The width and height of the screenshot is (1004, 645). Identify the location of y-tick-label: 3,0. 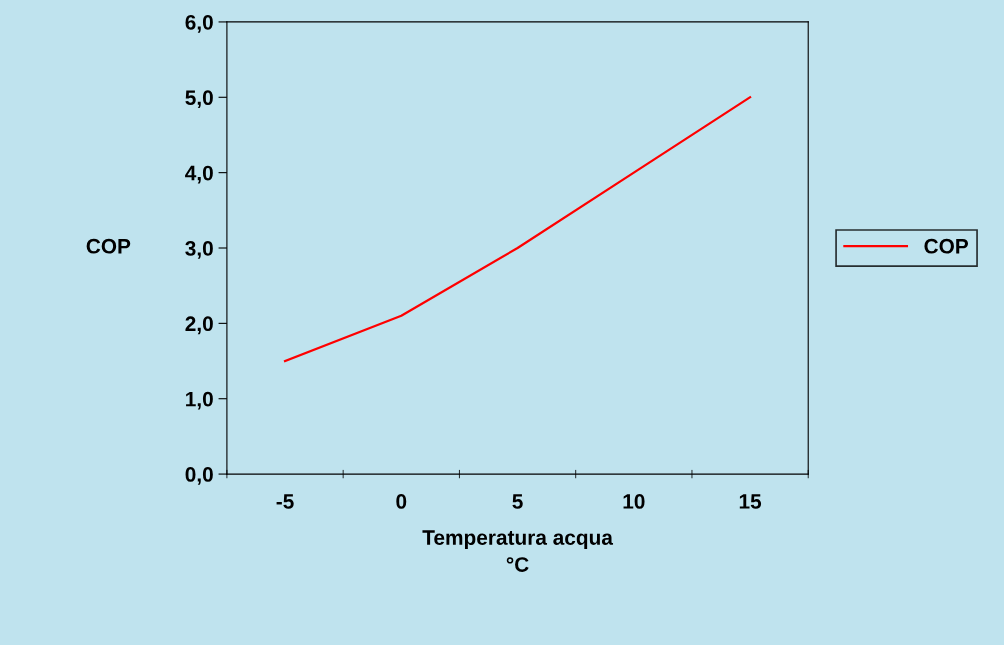
(199, 250).